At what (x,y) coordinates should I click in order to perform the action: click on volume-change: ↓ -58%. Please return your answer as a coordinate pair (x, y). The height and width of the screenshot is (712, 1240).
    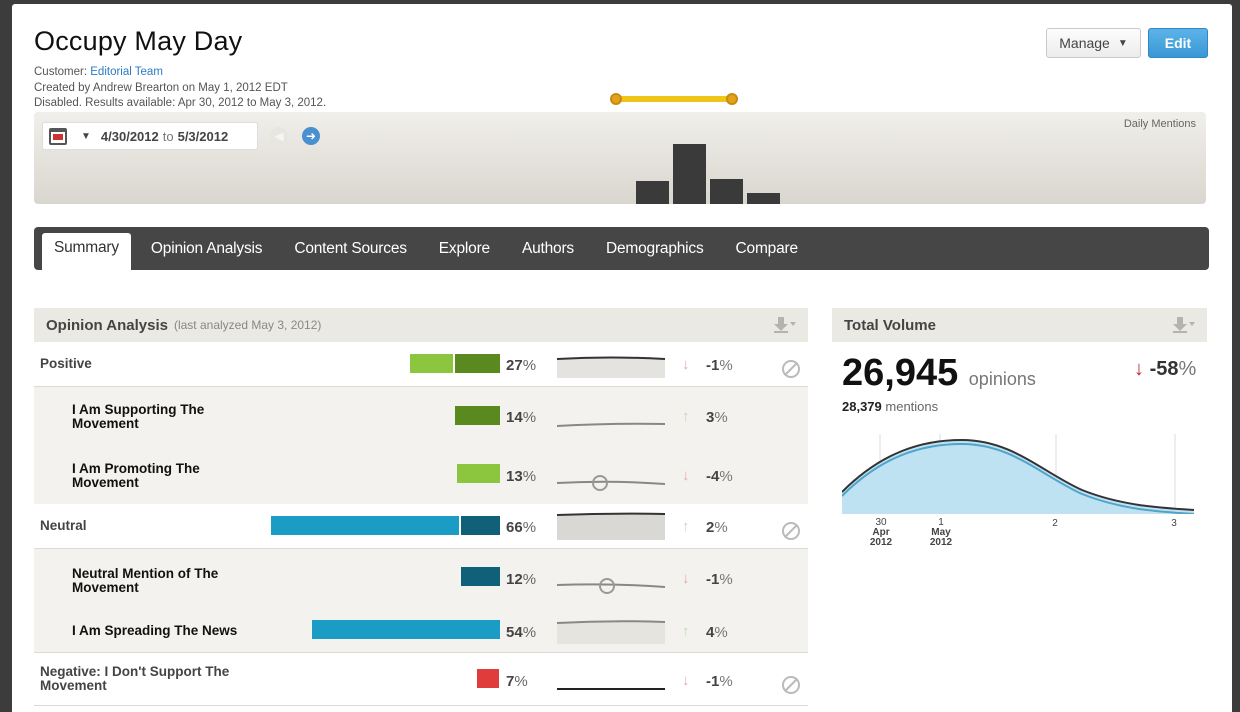
    Looking at the image, I should click on (1165, 369).